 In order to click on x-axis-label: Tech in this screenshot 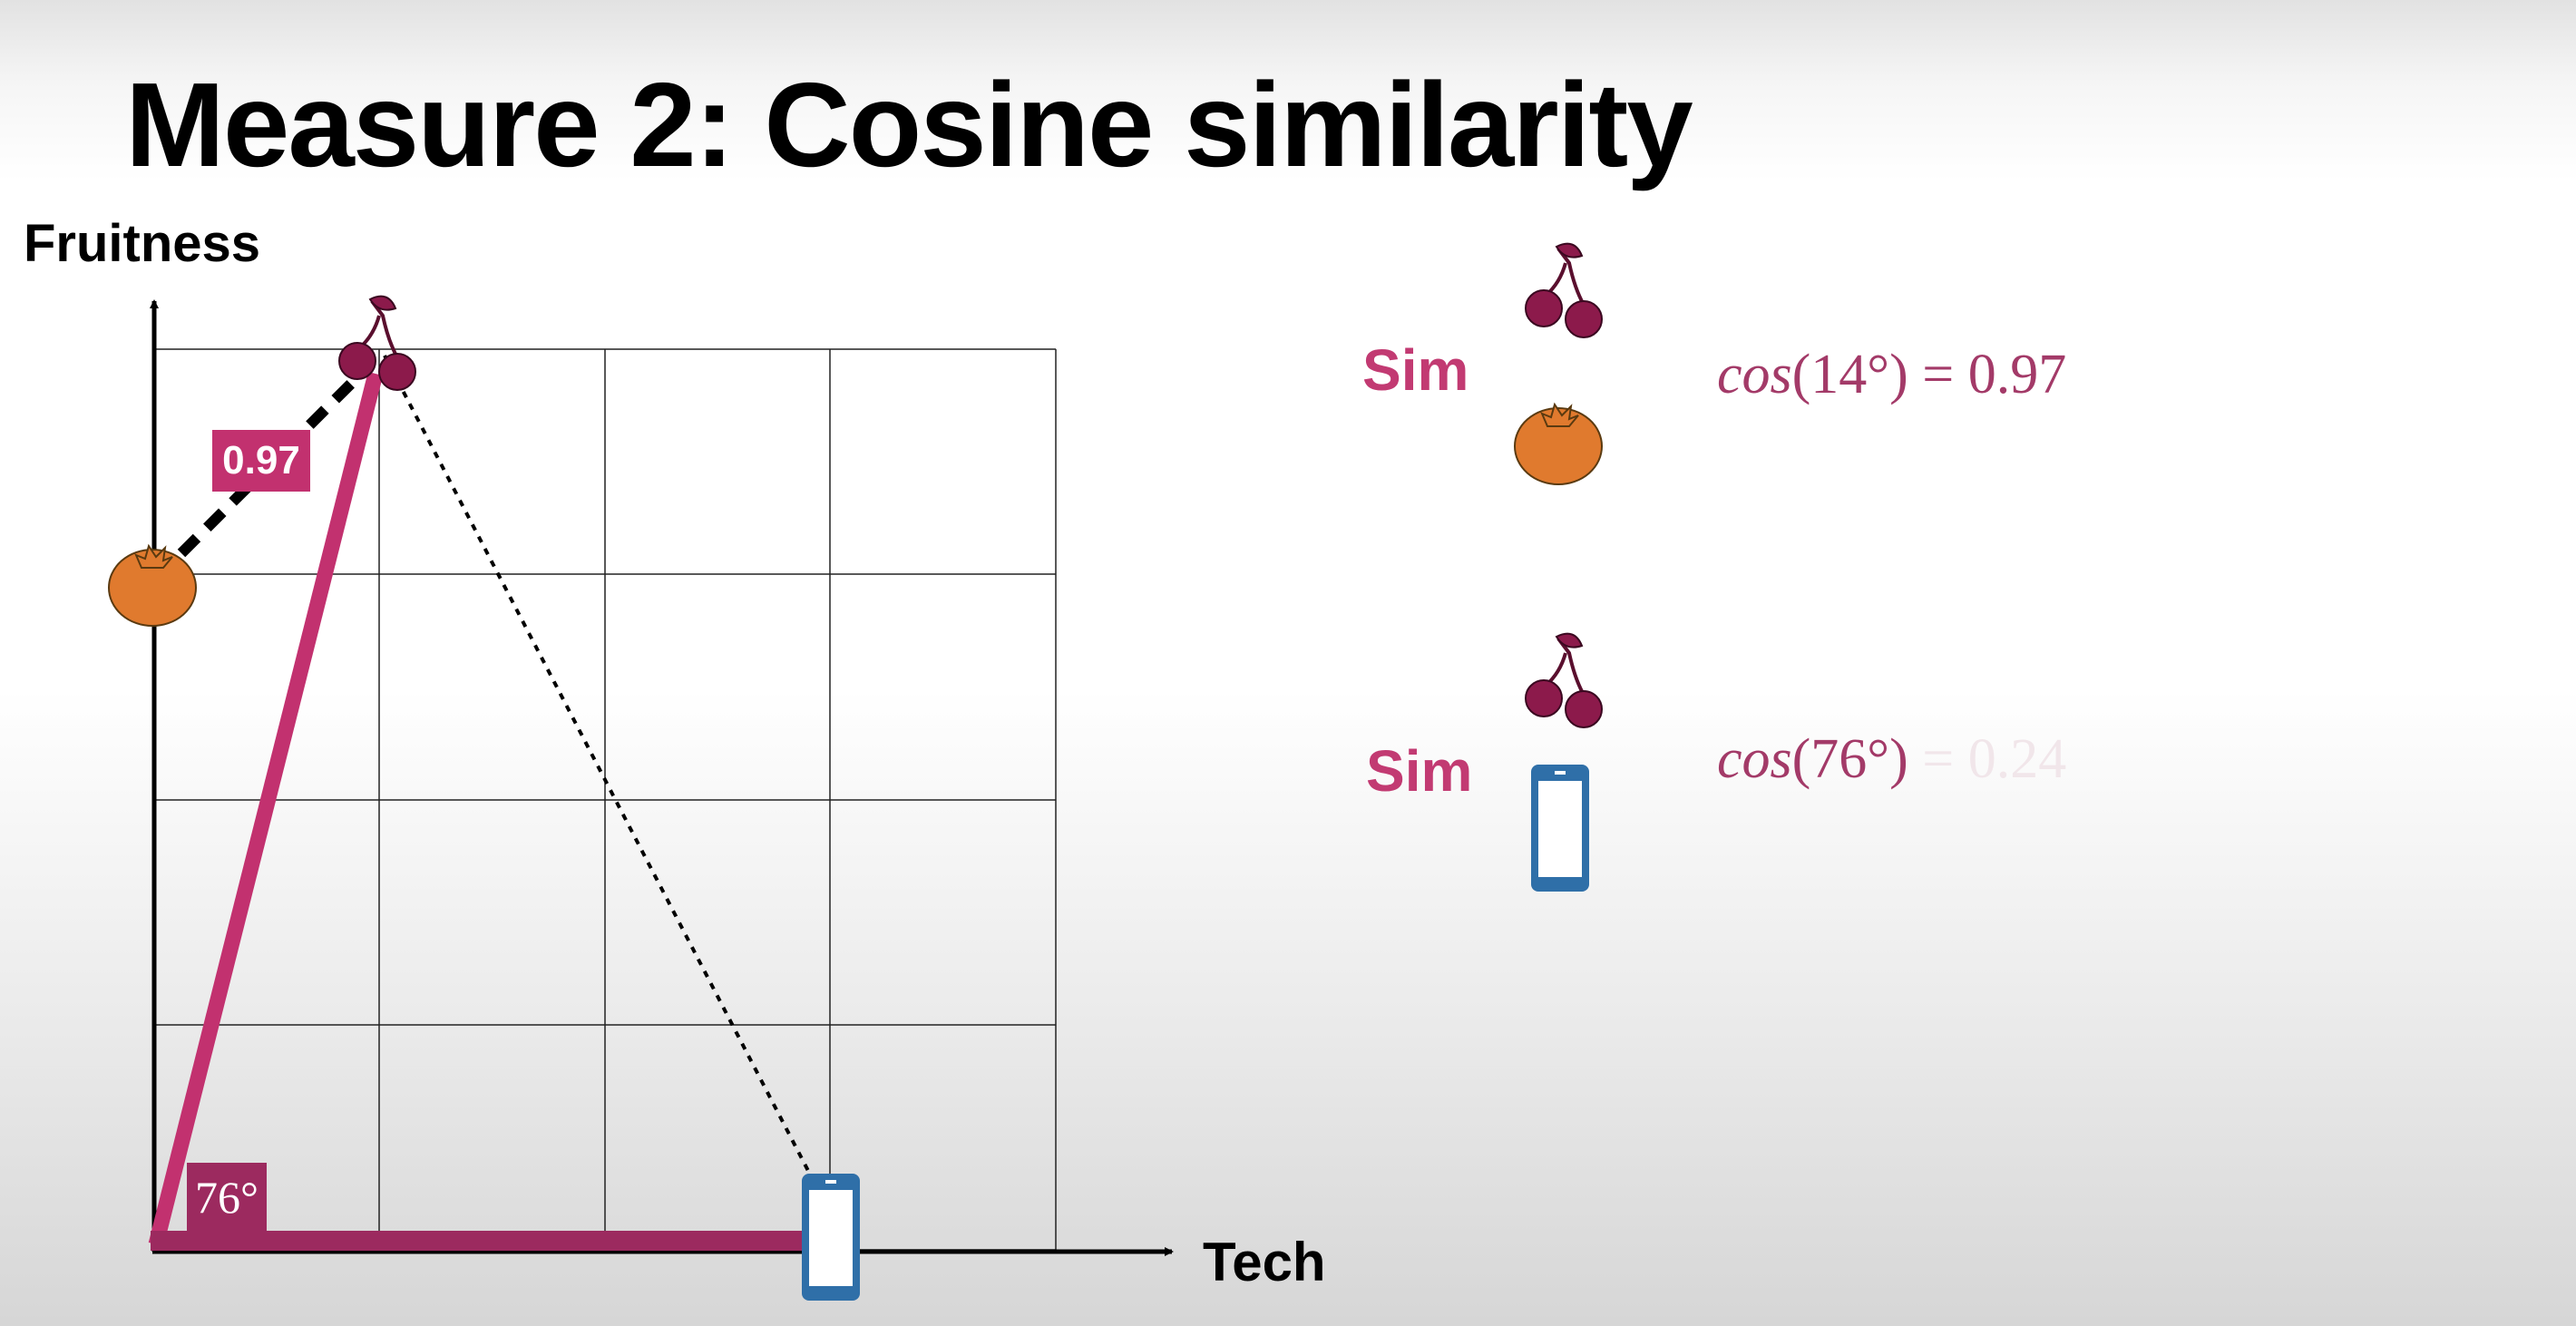, I will do `click(1264, 1262)`.